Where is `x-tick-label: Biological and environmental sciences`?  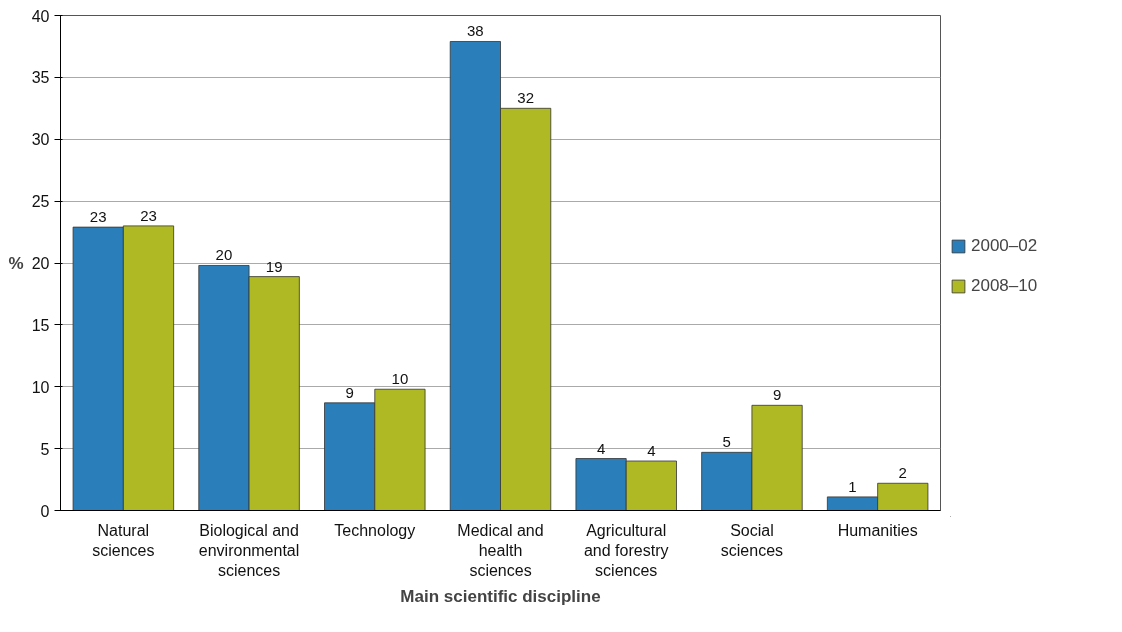
x-tick-label: Biological and environmental sciences is located at coordinates (249, 550).